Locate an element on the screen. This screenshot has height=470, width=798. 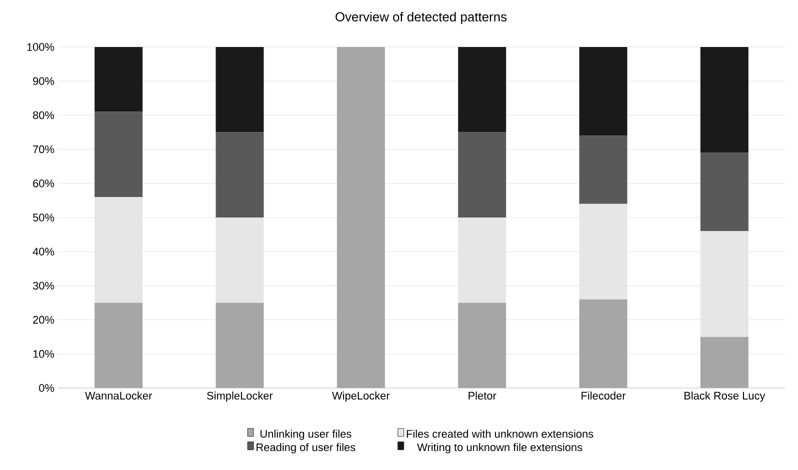
y-tick-label: 70% is located at coordinates (43, 149).